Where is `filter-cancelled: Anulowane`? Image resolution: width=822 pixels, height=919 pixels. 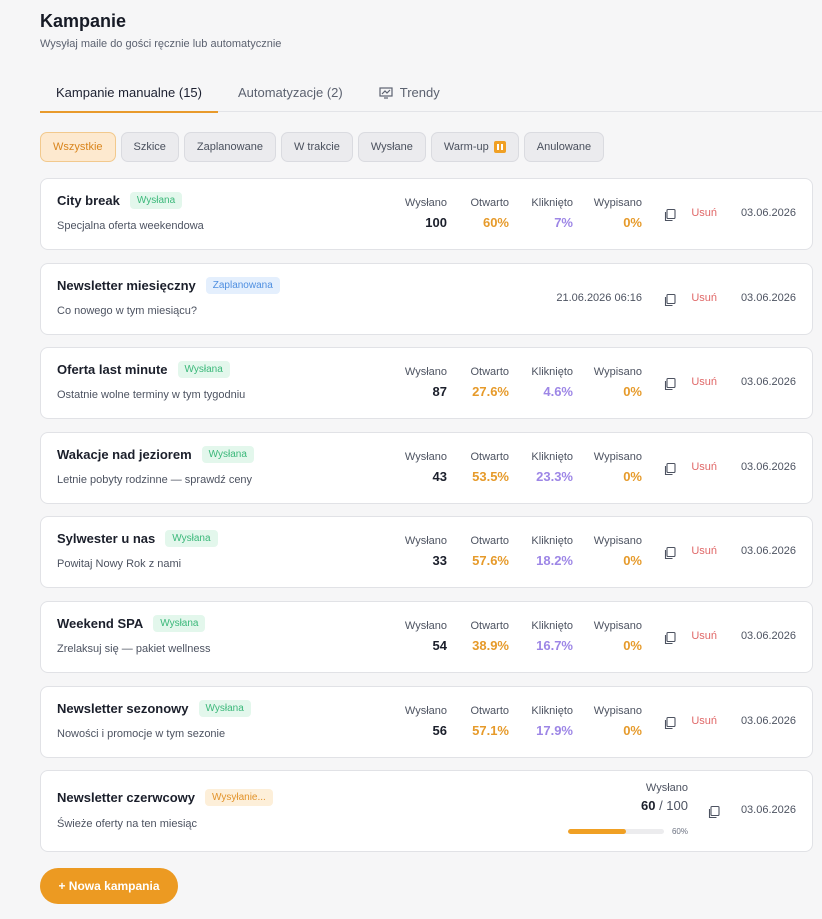
filter-cancelled: Anulowane is located at coordinates (564, 147).